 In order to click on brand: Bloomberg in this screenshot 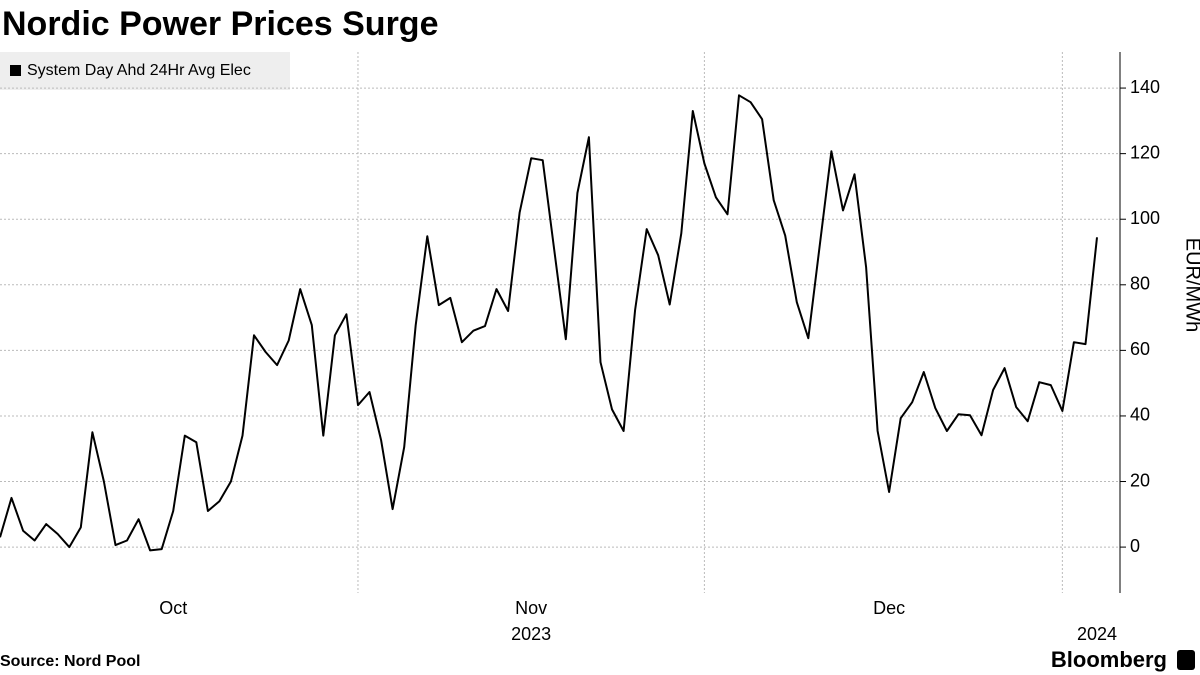, I will do `click(1109, 659)`.